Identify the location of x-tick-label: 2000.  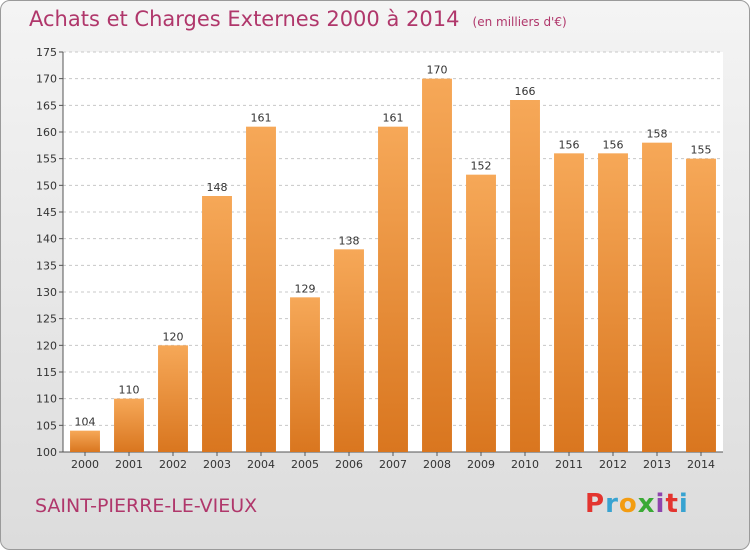
(85, 464).